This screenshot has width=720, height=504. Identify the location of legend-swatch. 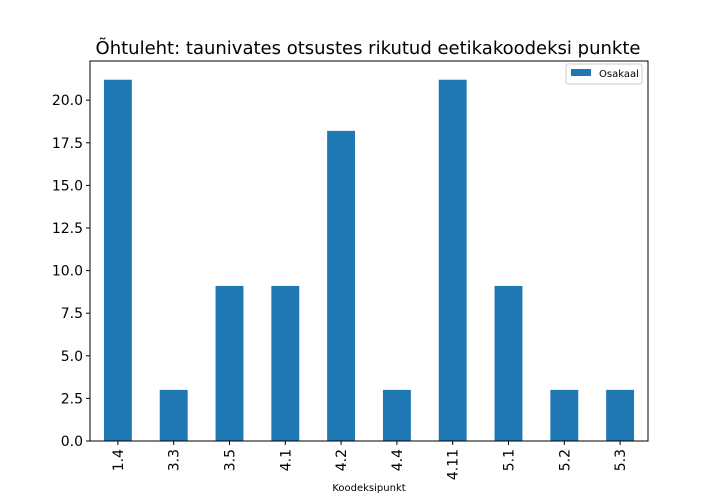
(581, 72).